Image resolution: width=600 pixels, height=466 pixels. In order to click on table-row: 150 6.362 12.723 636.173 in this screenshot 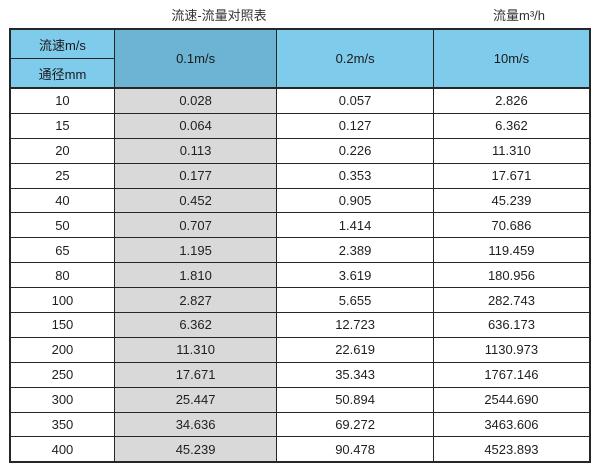, I will do `click(300, 325)`.